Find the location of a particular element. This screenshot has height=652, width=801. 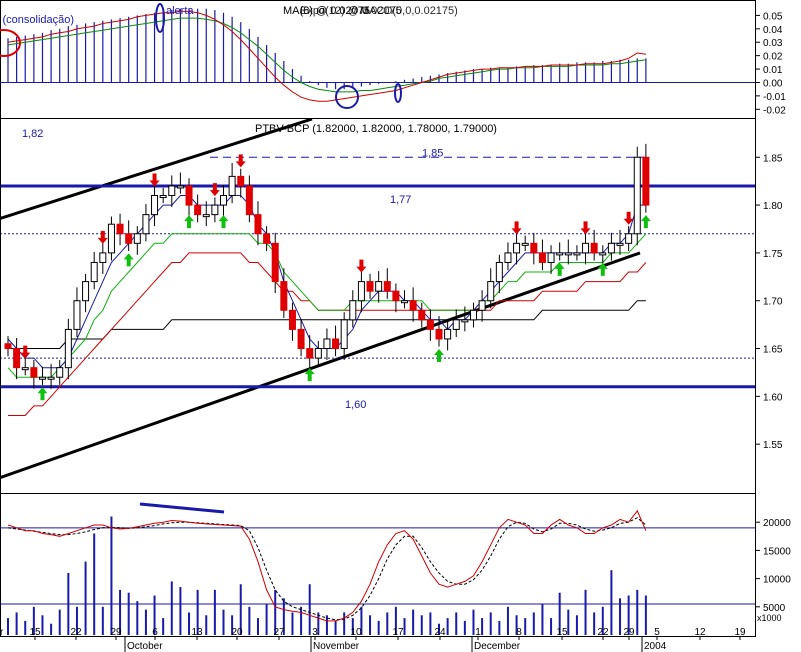

ma-long-line is located at coordinates (327, 324).